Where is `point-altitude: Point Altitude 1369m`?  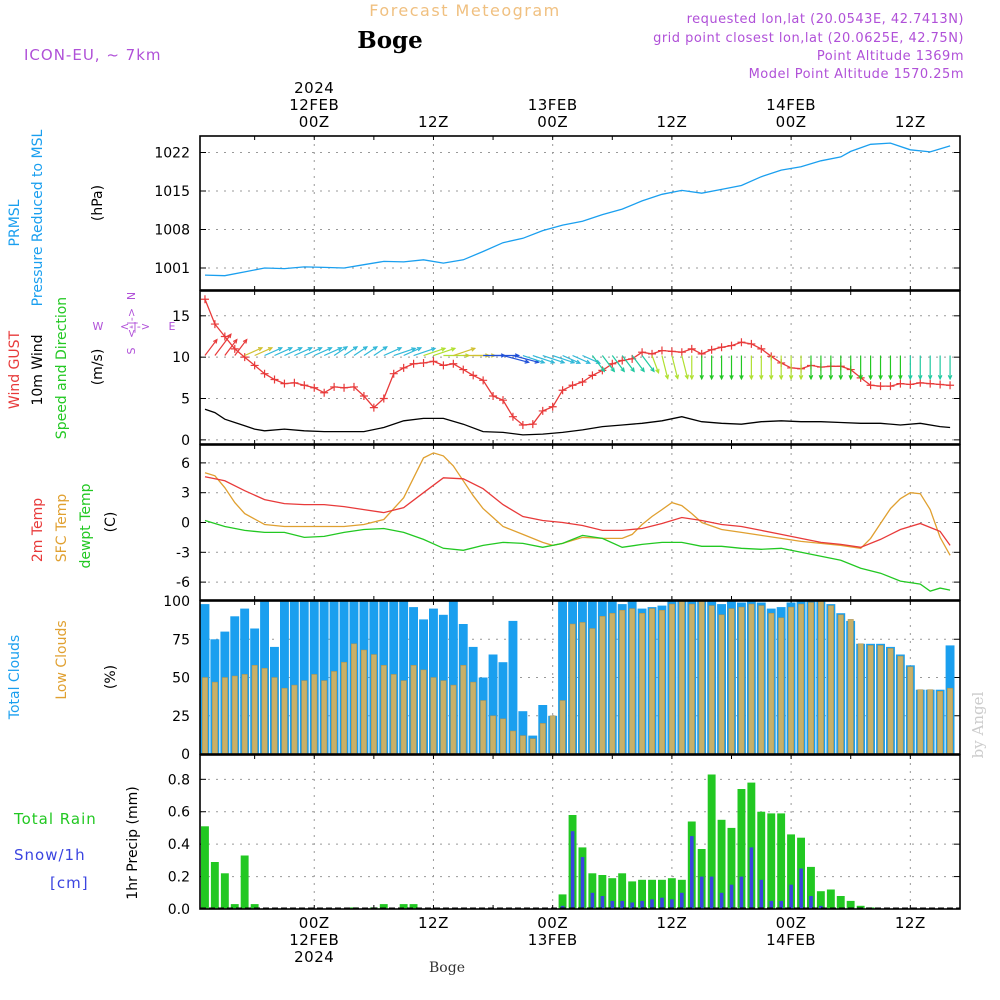 point-altitude: Point Altitude 1369m is located at coordinates (890, 56).